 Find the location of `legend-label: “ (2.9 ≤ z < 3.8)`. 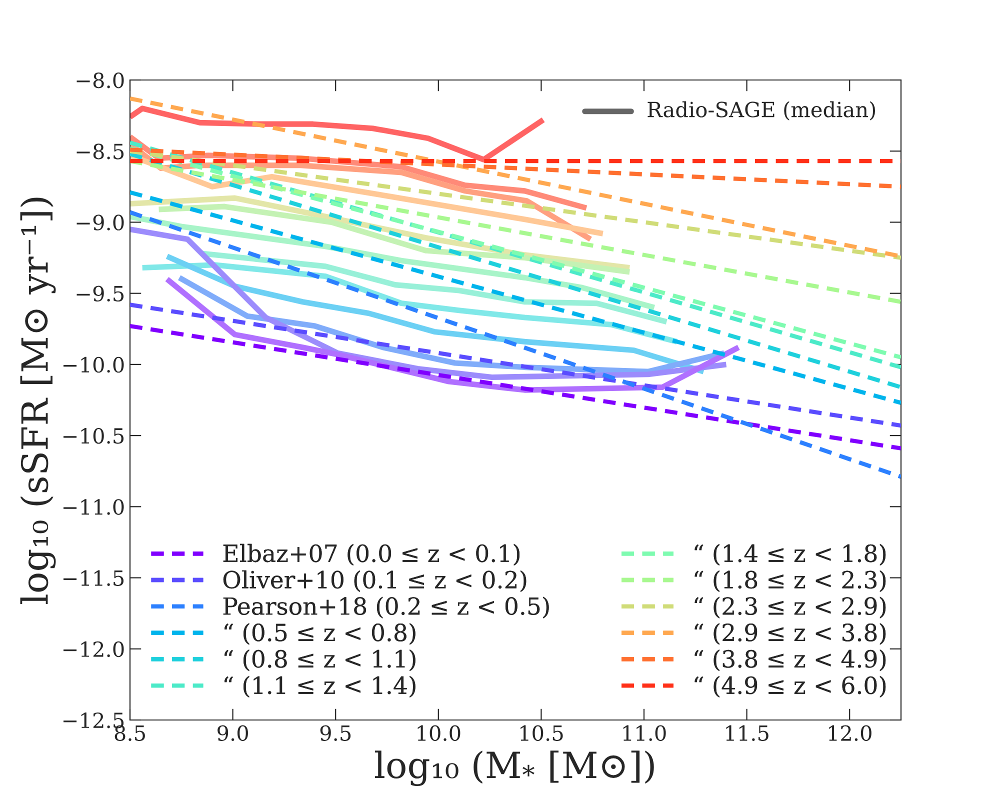

legend-label: “ (2.9 ≤ z < 3.8) is located at coordinates (790, 634).